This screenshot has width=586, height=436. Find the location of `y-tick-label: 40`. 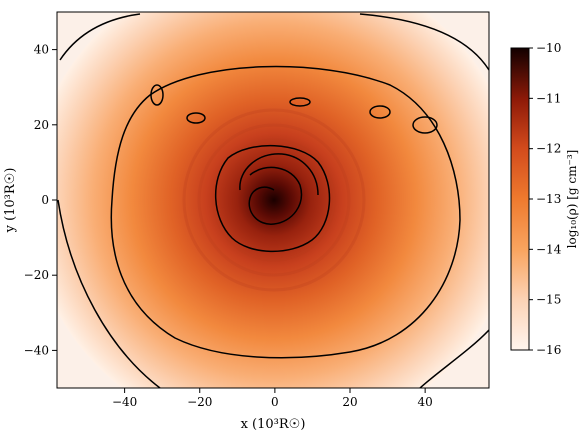

y-tick-label: 40 is located at coordinates (41, 50).